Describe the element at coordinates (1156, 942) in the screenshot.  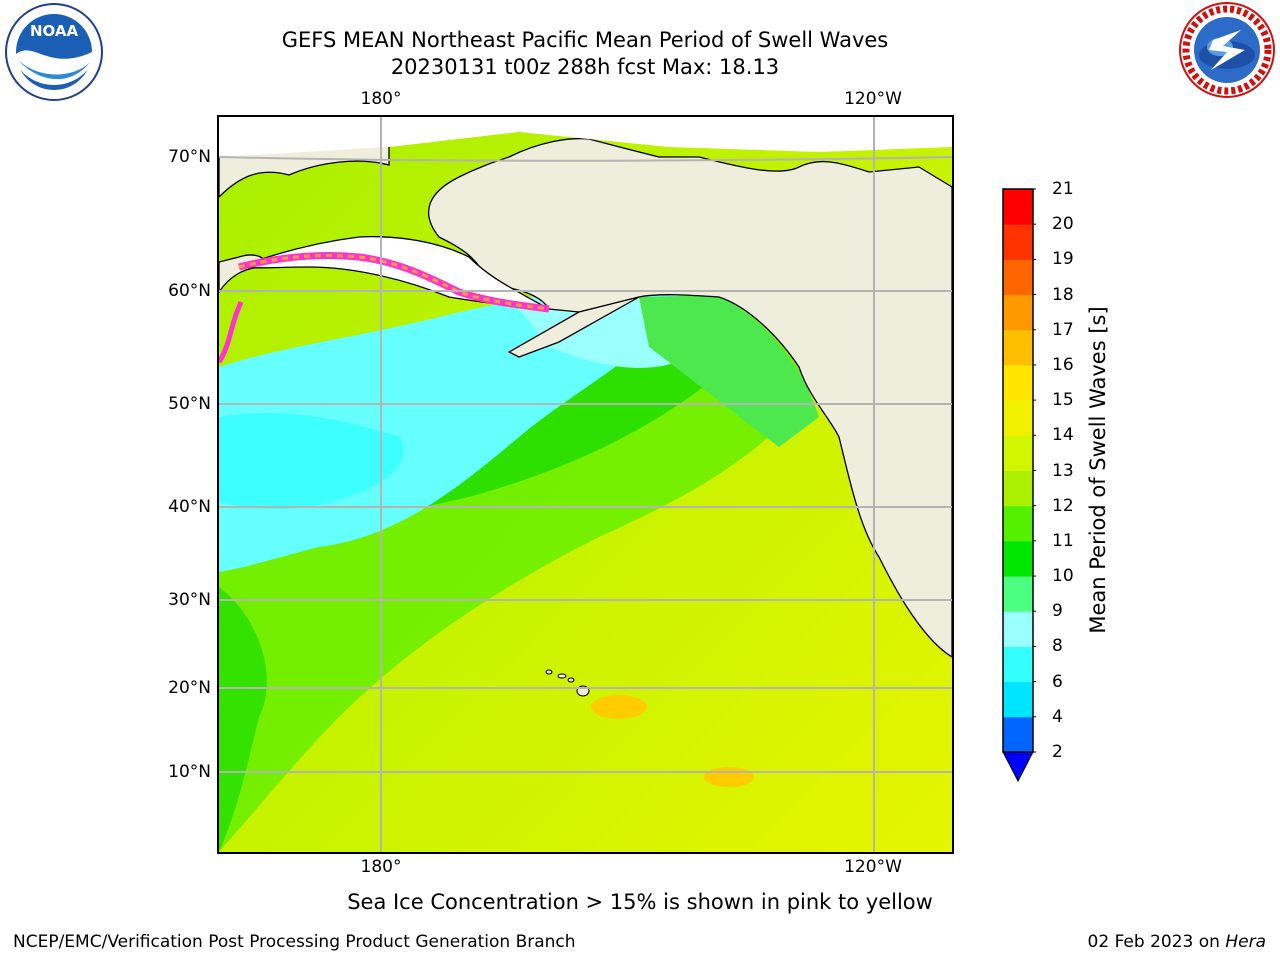
I see `footer-date-text: 02 Feb 2023 on` at that location.